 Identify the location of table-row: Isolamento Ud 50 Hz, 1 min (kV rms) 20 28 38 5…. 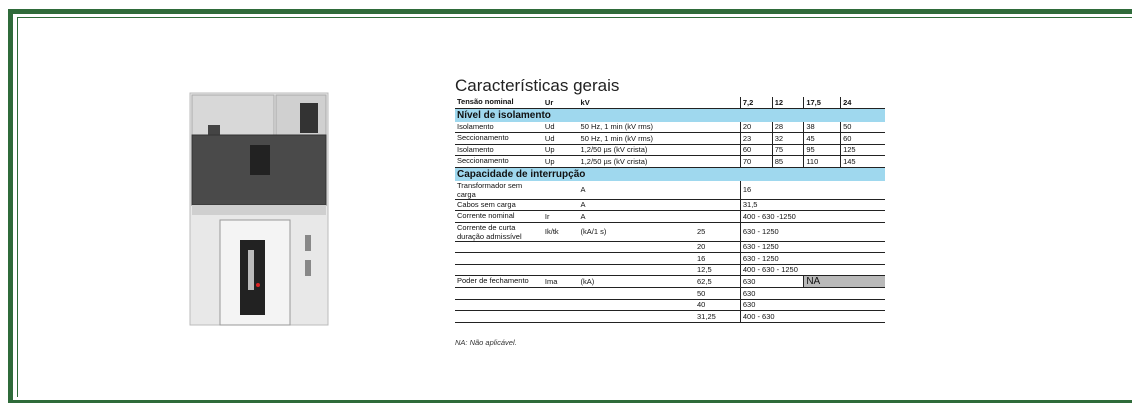
(670, 127).